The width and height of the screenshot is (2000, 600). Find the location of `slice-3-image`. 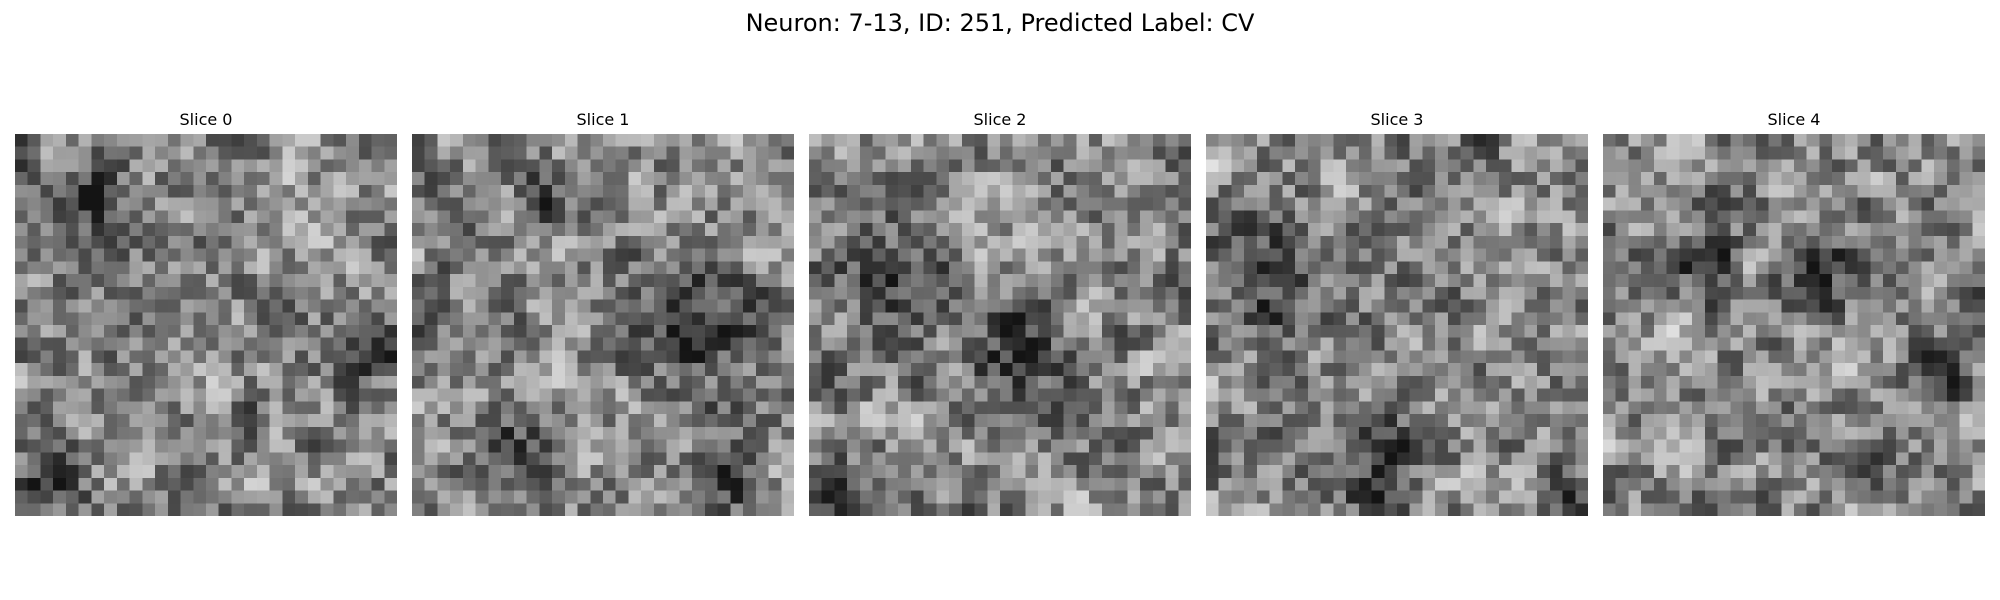

slice-3-image is located at coordinates (1397, 325).